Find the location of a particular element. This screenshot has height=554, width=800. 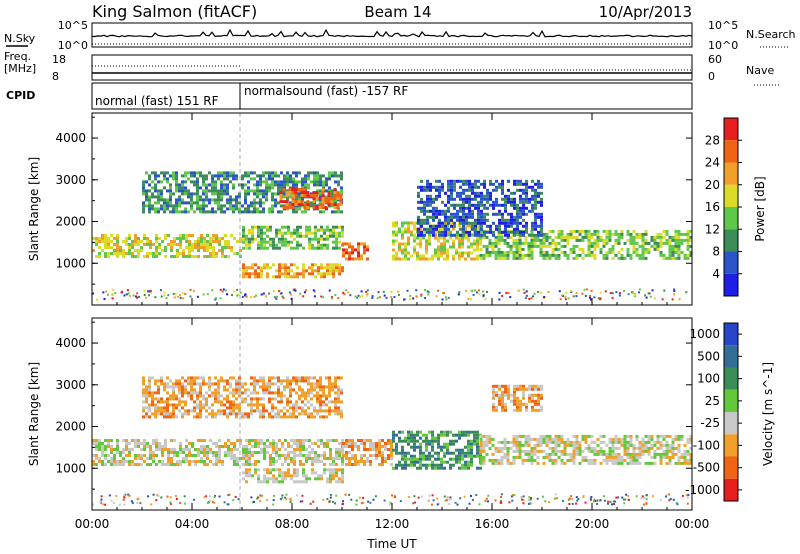

freq-label-2: [MHz] is located at coordinates (20, 68).